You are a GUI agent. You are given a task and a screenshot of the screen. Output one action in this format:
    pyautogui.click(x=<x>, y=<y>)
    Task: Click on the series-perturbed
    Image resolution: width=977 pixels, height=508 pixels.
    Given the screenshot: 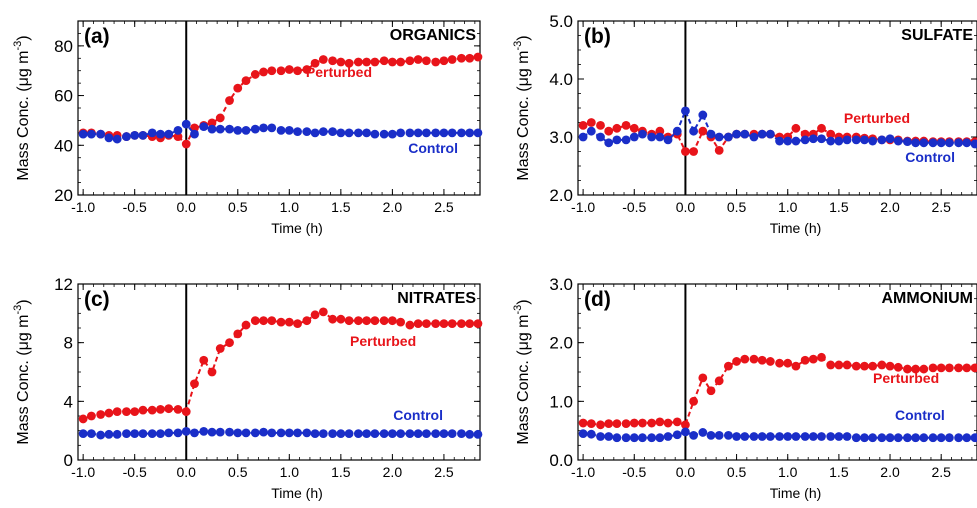 What is the action you would take?
    pyautogui.click(x=280, y=365)
    